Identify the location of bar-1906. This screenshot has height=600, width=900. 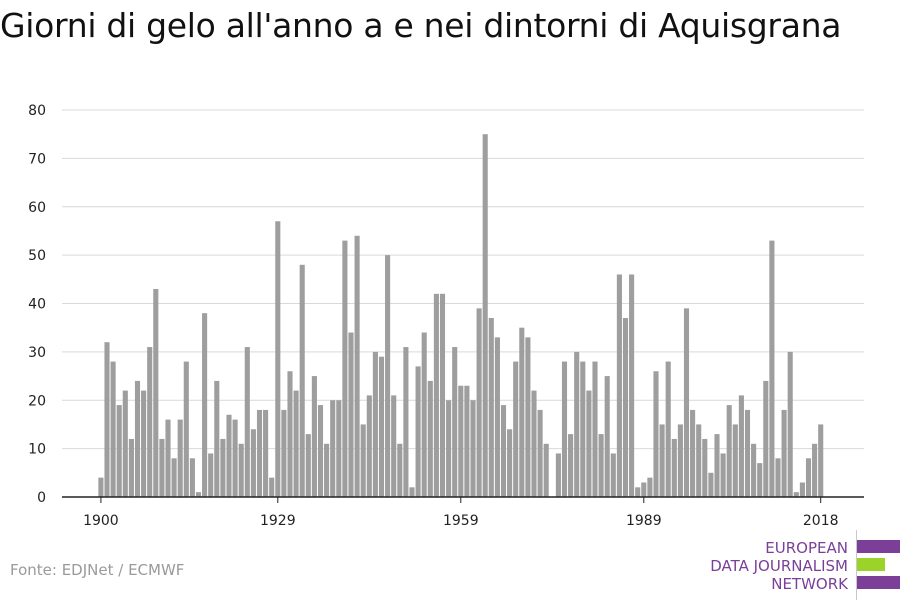
(137, 438).